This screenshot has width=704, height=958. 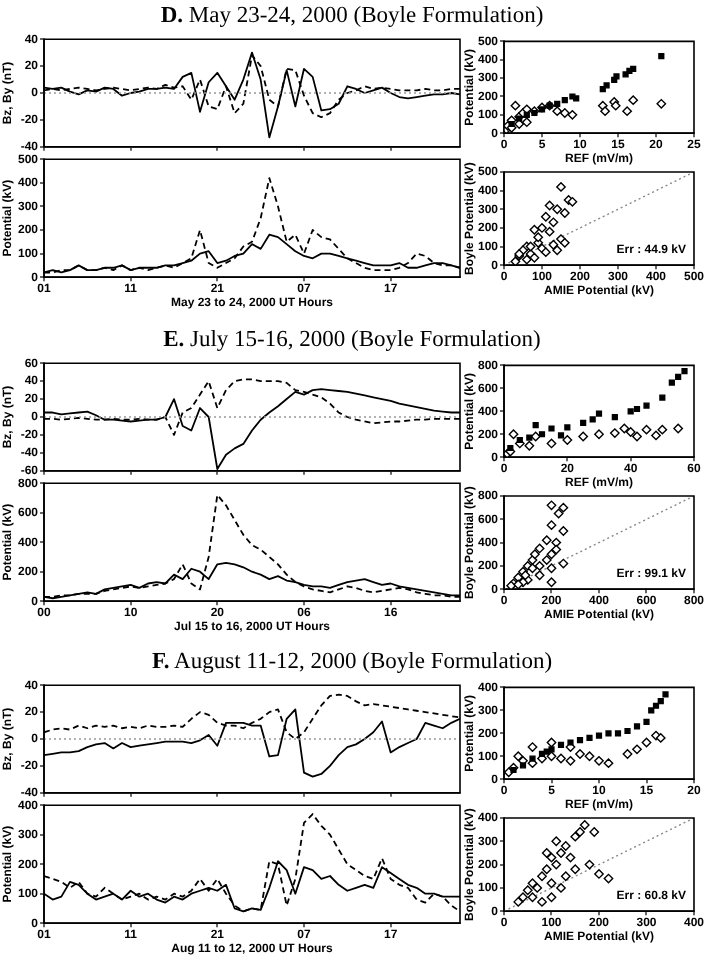 I want to click on chart-title: D. May 23-24, 2000 (Boyle Formulation), so click(x=352, y=16).